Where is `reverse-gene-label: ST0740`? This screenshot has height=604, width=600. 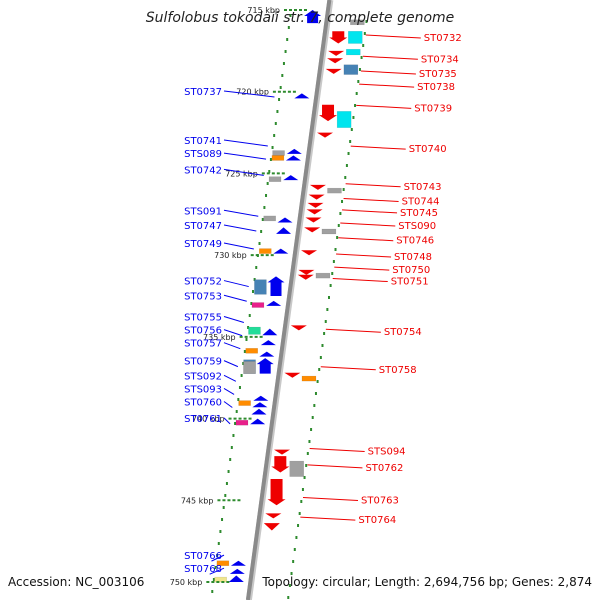
reverse-gene-label: ST0740 is located at coordinates (428, 149).